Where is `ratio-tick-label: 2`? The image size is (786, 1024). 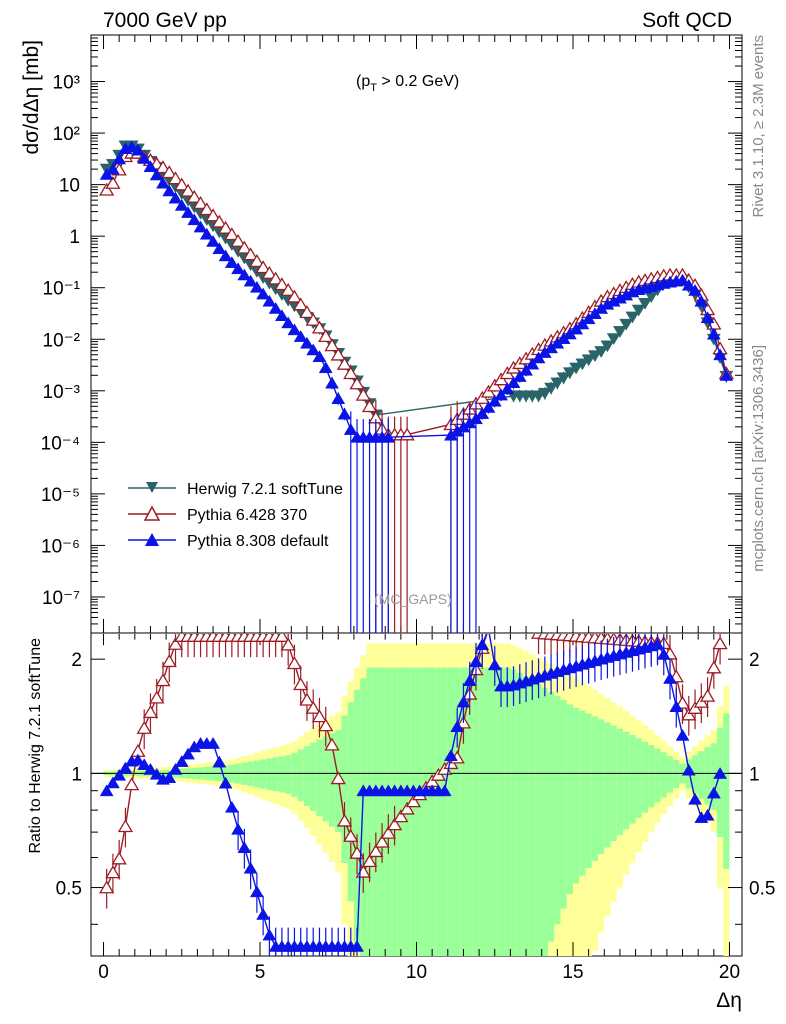 ratio-tick-label: 2 is located at coordinates (76, 660).